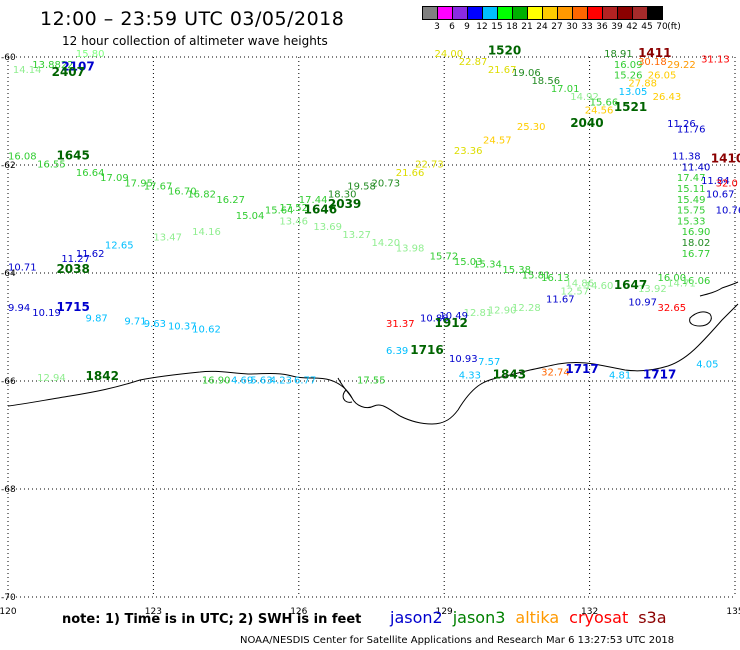 The image size is (740, 650). Describe the element at coordinates (662, 27) in the screenshot. I see `scale-label-70: 70` at that location.